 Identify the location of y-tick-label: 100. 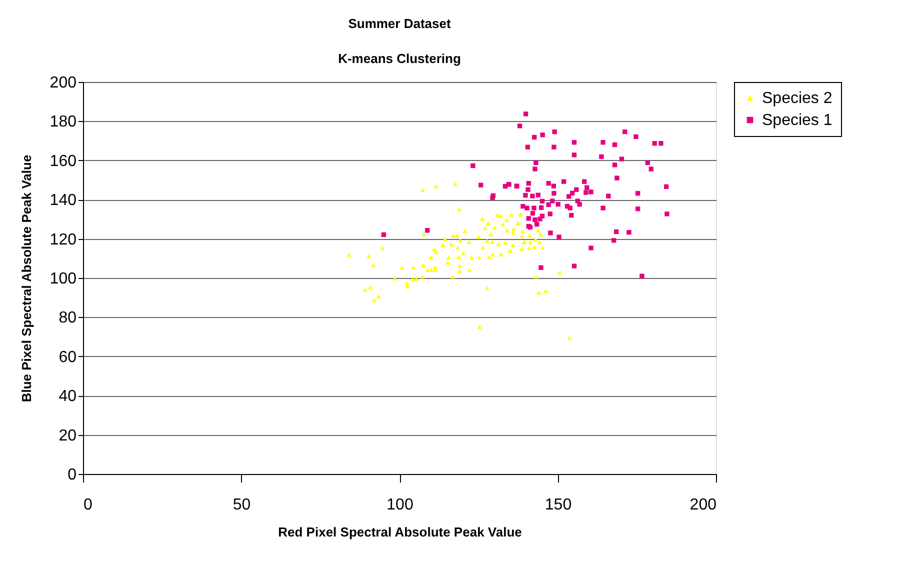
(63, 279).